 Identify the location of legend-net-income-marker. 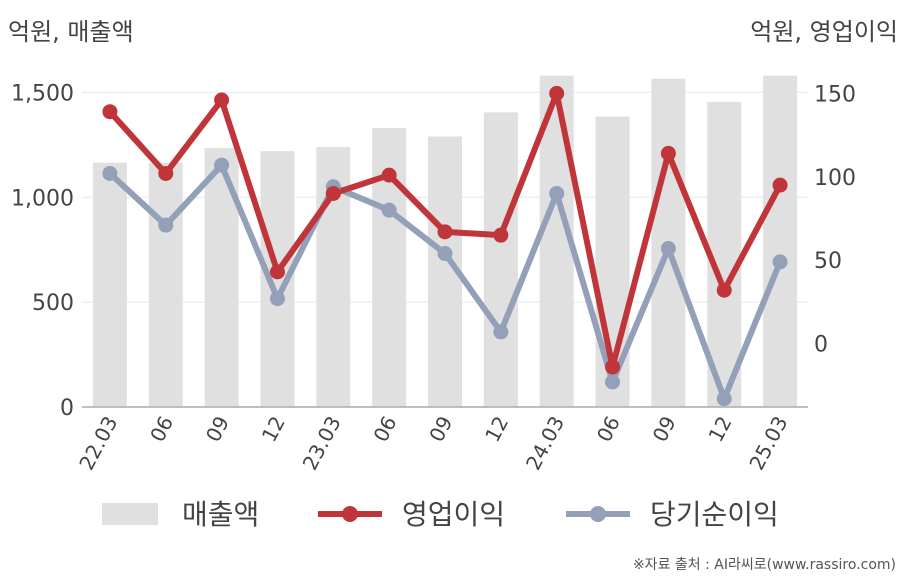
(598, 514).